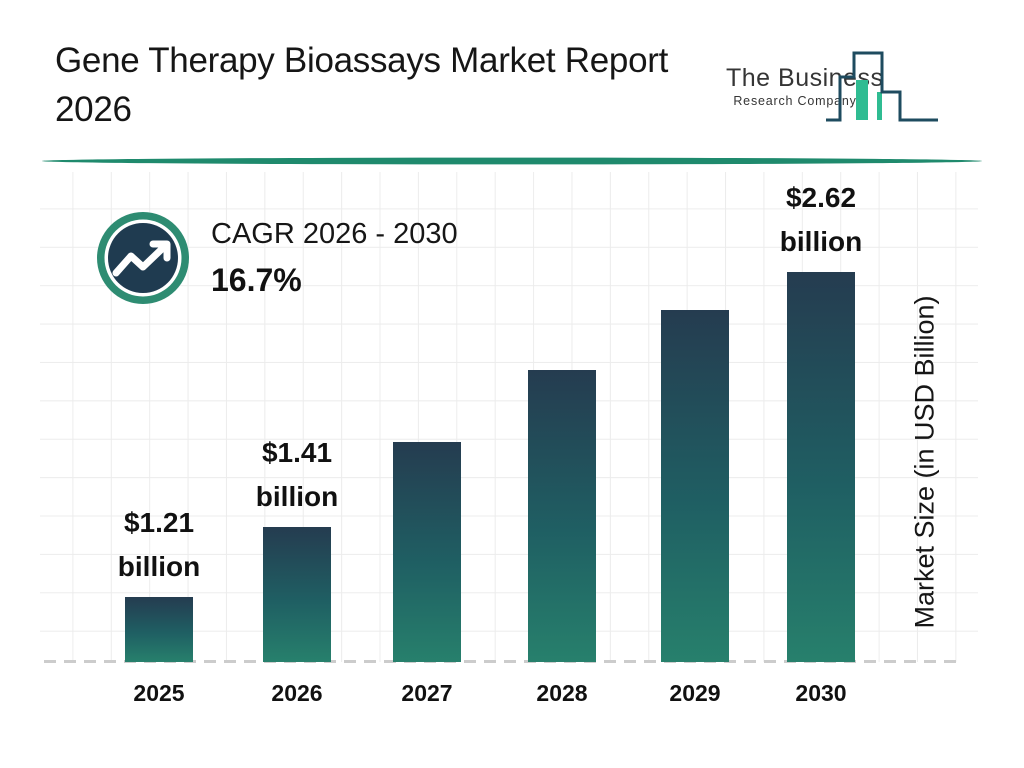 This screenshot has height=768, width=1024. Describe the element at coordinates (795, 101) in the screenshot. I see `logo-subname: Research Company` at that location.